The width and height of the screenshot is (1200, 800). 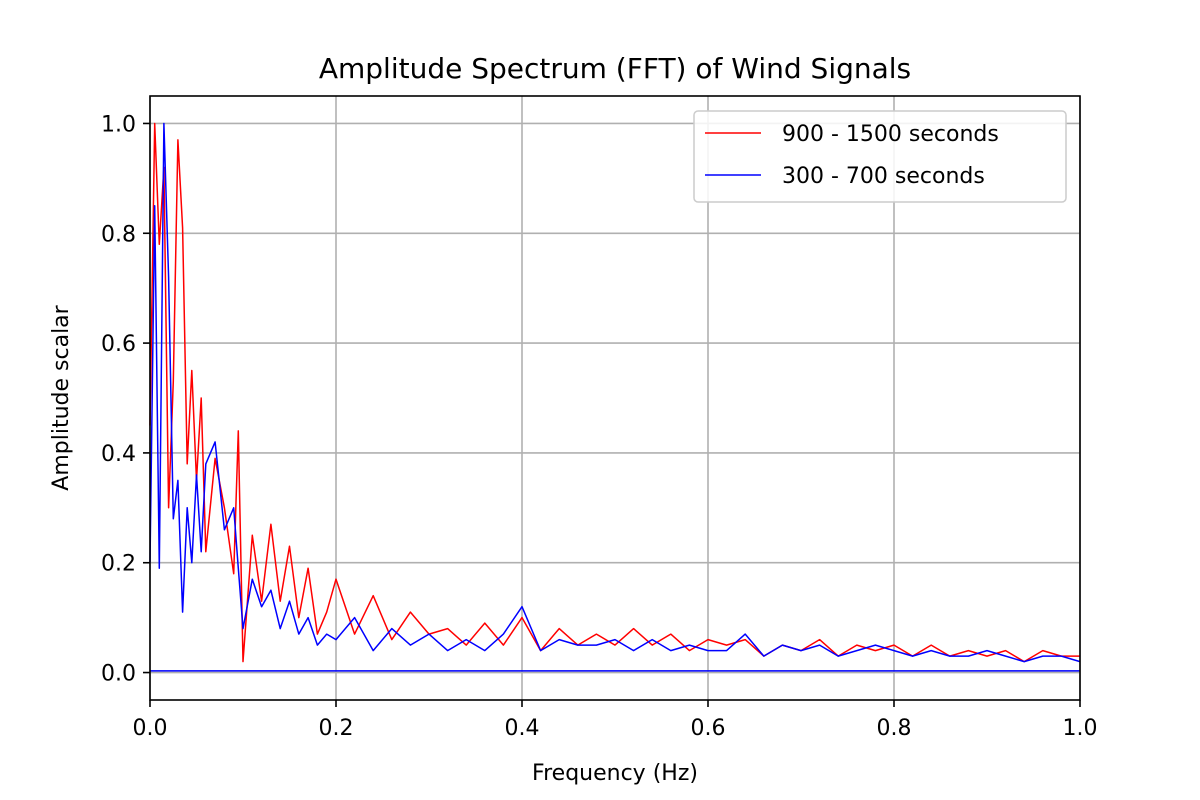 What do you see at coordinates (894, 728) in the screenshot?
I see `x-tick-label: 0.8` at bounding box center [894, 728].